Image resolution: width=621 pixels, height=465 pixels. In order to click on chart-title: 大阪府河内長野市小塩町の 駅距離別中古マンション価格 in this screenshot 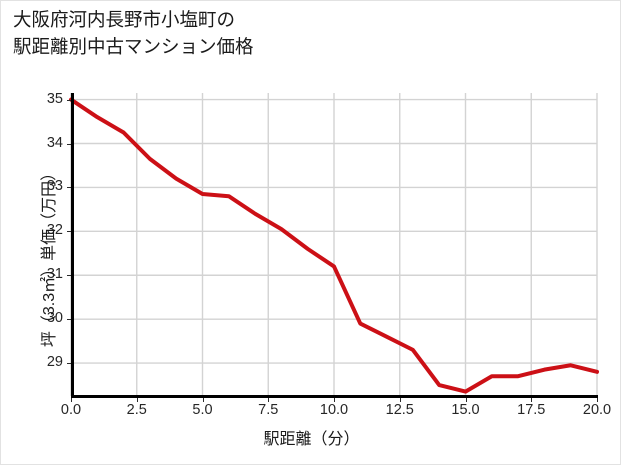, I will do `click(133, 33)`.